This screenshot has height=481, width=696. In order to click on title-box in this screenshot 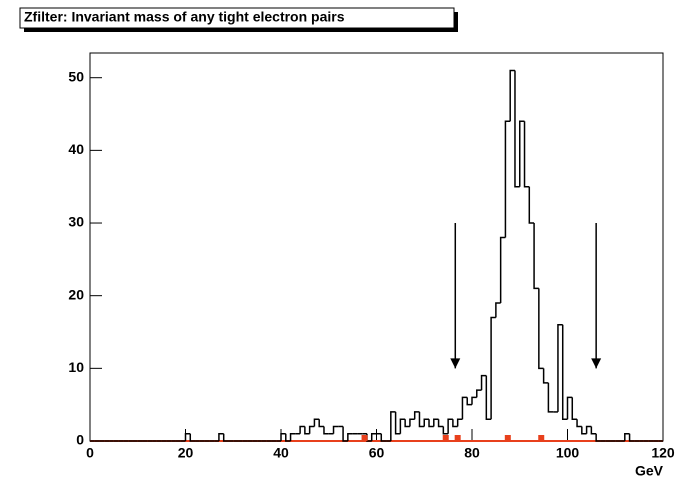, I will do `click(237, 18)`.